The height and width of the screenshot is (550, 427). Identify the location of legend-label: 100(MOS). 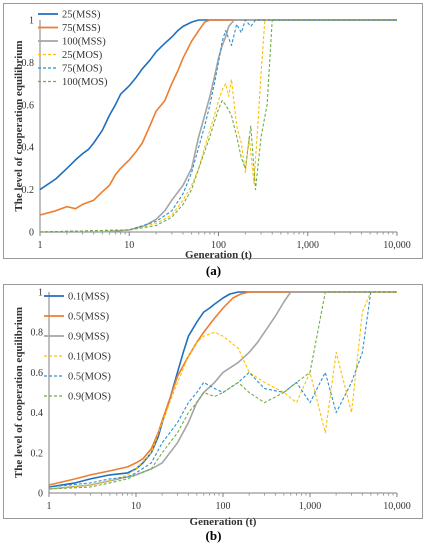
(85, 82).